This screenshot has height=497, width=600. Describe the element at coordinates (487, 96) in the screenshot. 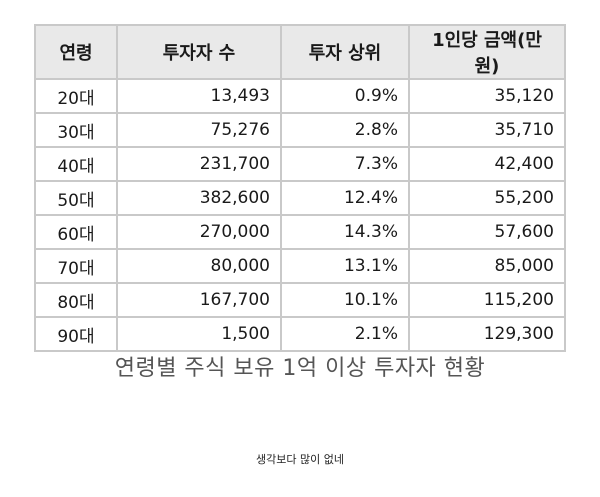

I see `cell-amount-per-person: 35,120` at that location.